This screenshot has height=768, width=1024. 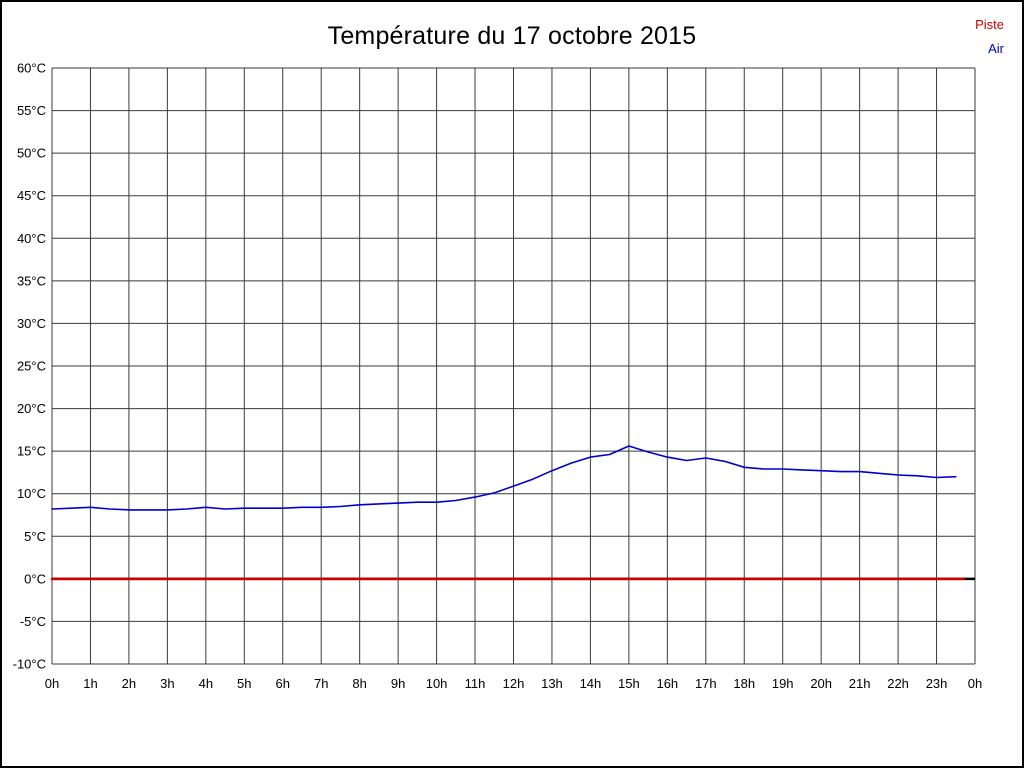 I want to click on x-tick-label: 8h, so click(x=359, y=683).